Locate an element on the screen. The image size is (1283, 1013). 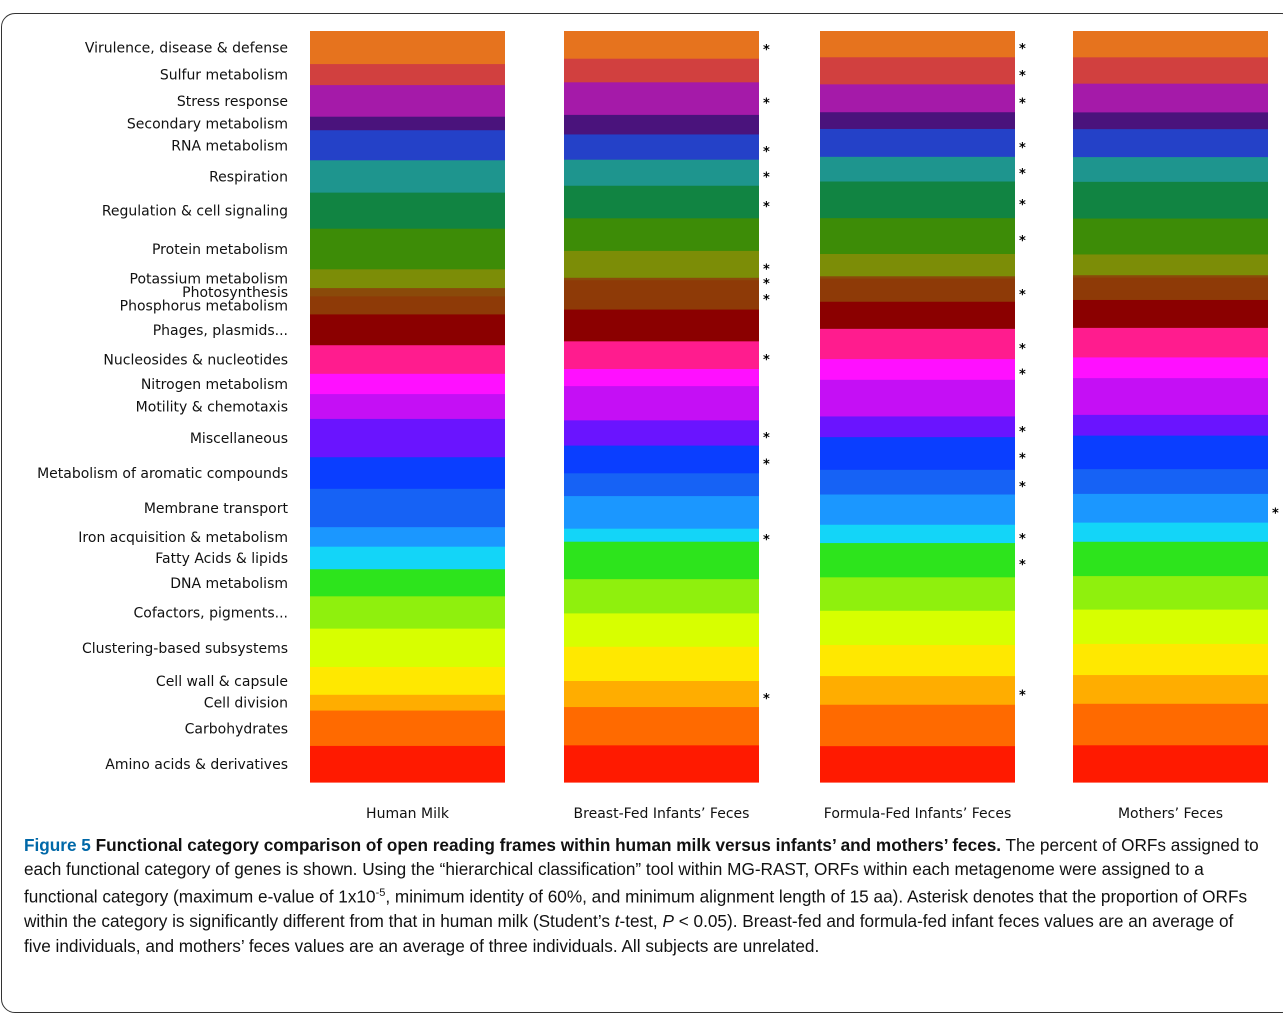
column-label-breast-fed-infants-feces: Breast-Fed Infants’ Feces is located at coordinates (662, 814).